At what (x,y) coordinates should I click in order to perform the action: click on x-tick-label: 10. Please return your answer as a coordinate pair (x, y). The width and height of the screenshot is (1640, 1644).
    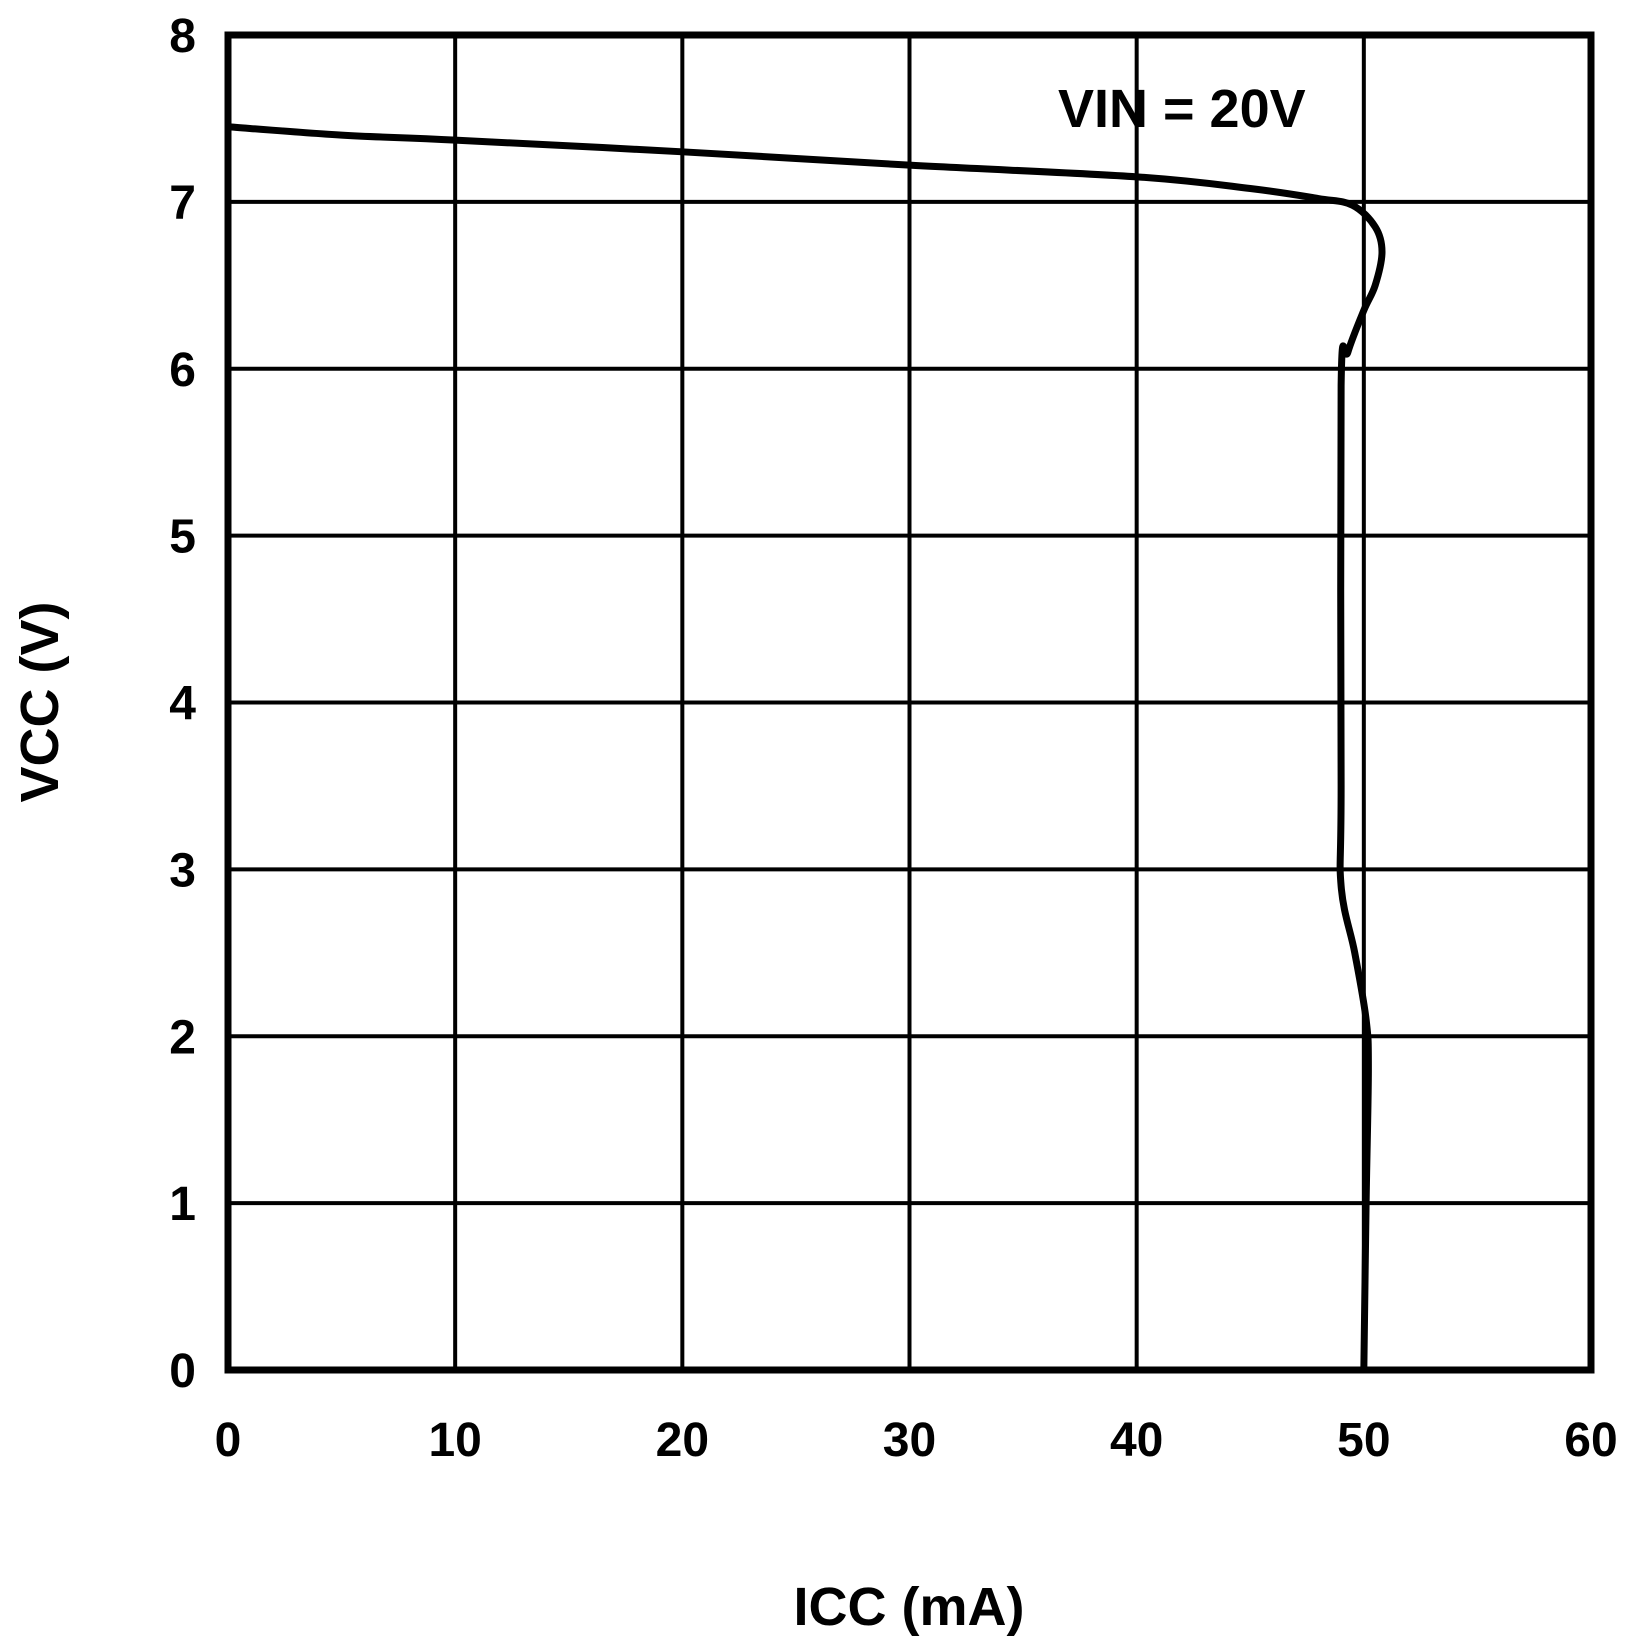
    Looking at the image, I should click on (454, 1440).